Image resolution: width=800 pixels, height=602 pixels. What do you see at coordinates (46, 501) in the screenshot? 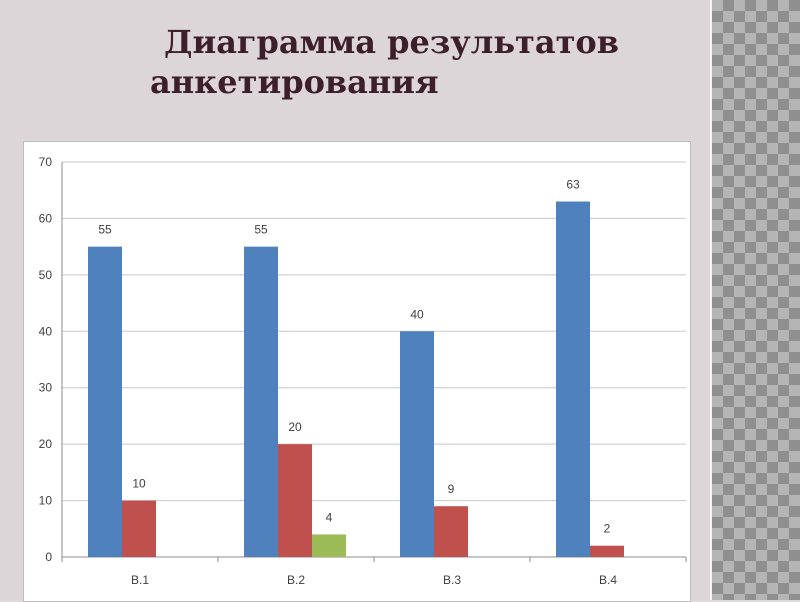
I see `y-tick-label-10: 10` at bounding box center [46, 501].